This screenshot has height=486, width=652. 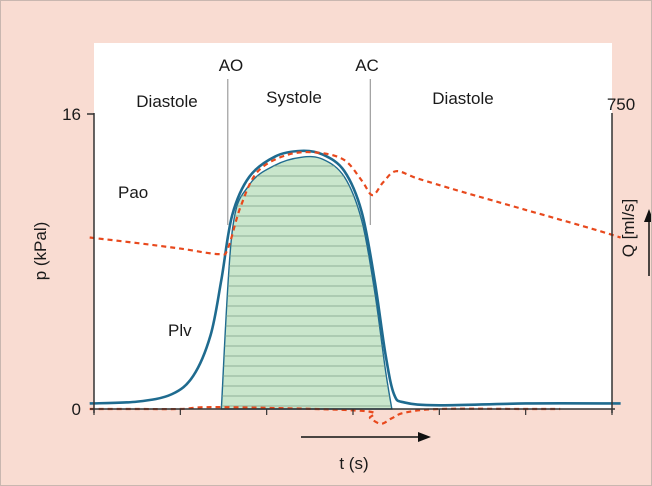 I want to click on y-axis-left-label: p (kPal), so click(x=40, y=251).